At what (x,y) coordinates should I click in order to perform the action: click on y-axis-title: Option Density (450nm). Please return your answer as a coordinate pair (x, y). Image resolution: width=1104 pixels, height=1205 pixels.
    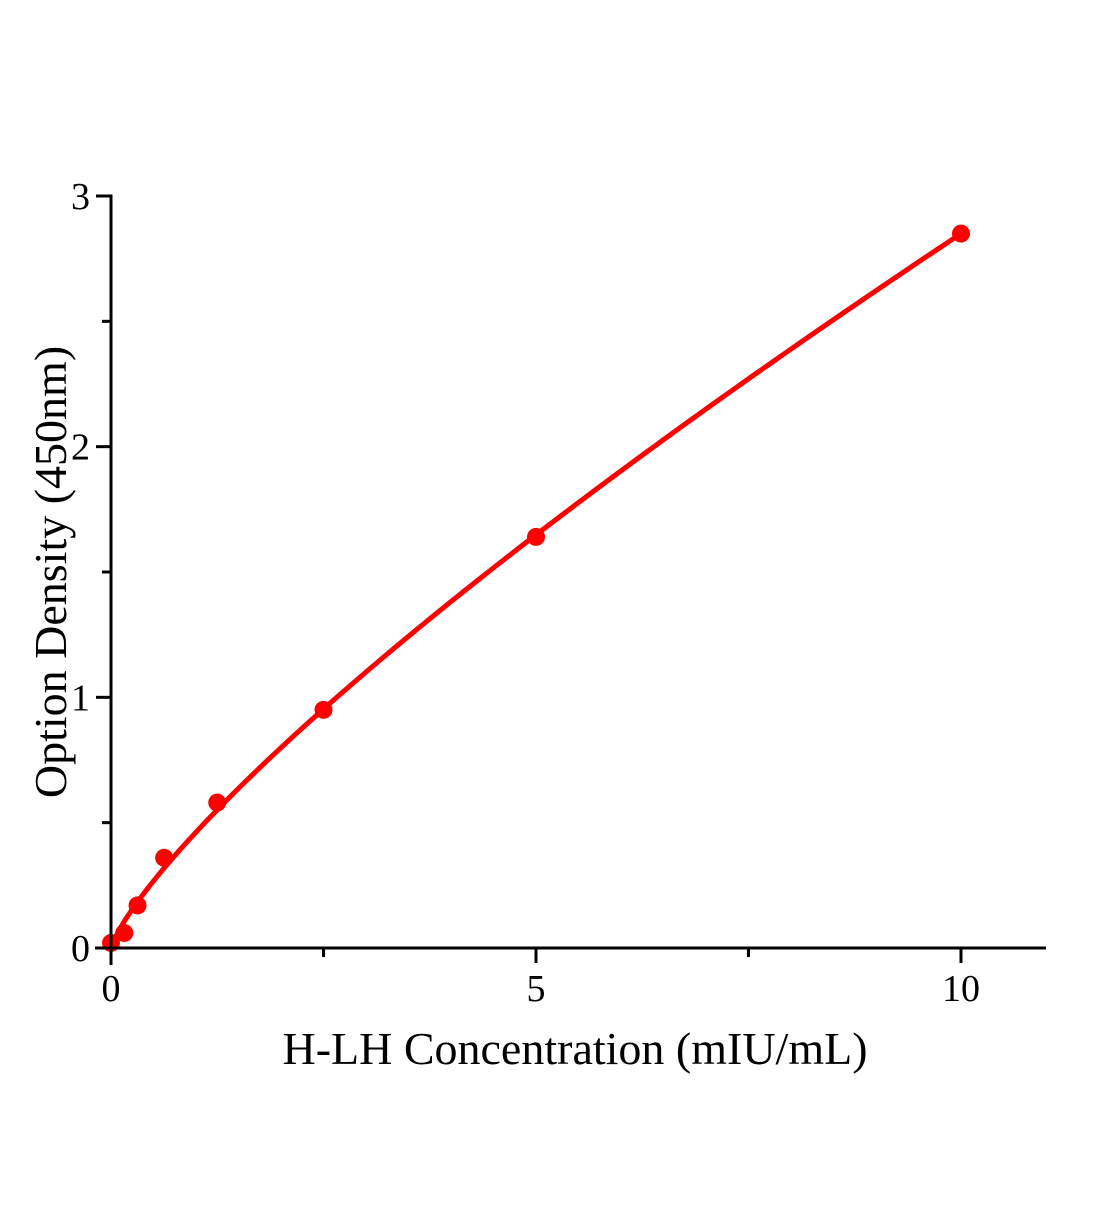
    Looking at the image, I should click on (50, 572).